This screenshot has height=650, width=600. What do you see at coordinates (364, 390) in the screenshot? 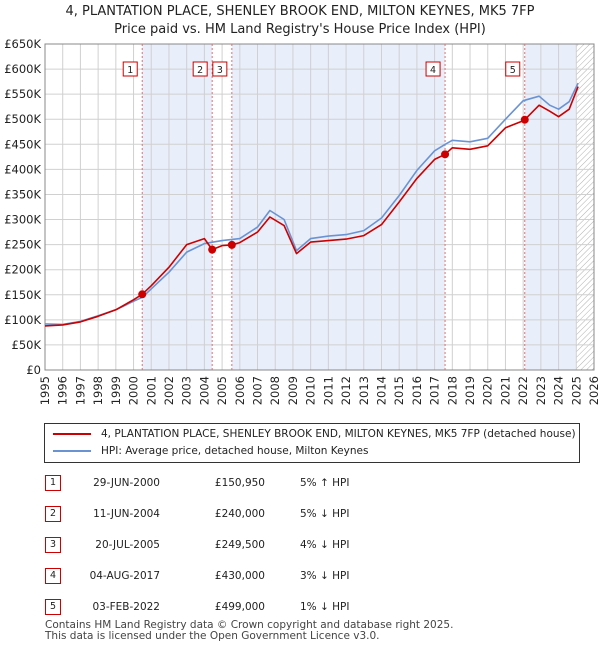
I see `x-tick-label: 2013` at bounding box center [364, 390].